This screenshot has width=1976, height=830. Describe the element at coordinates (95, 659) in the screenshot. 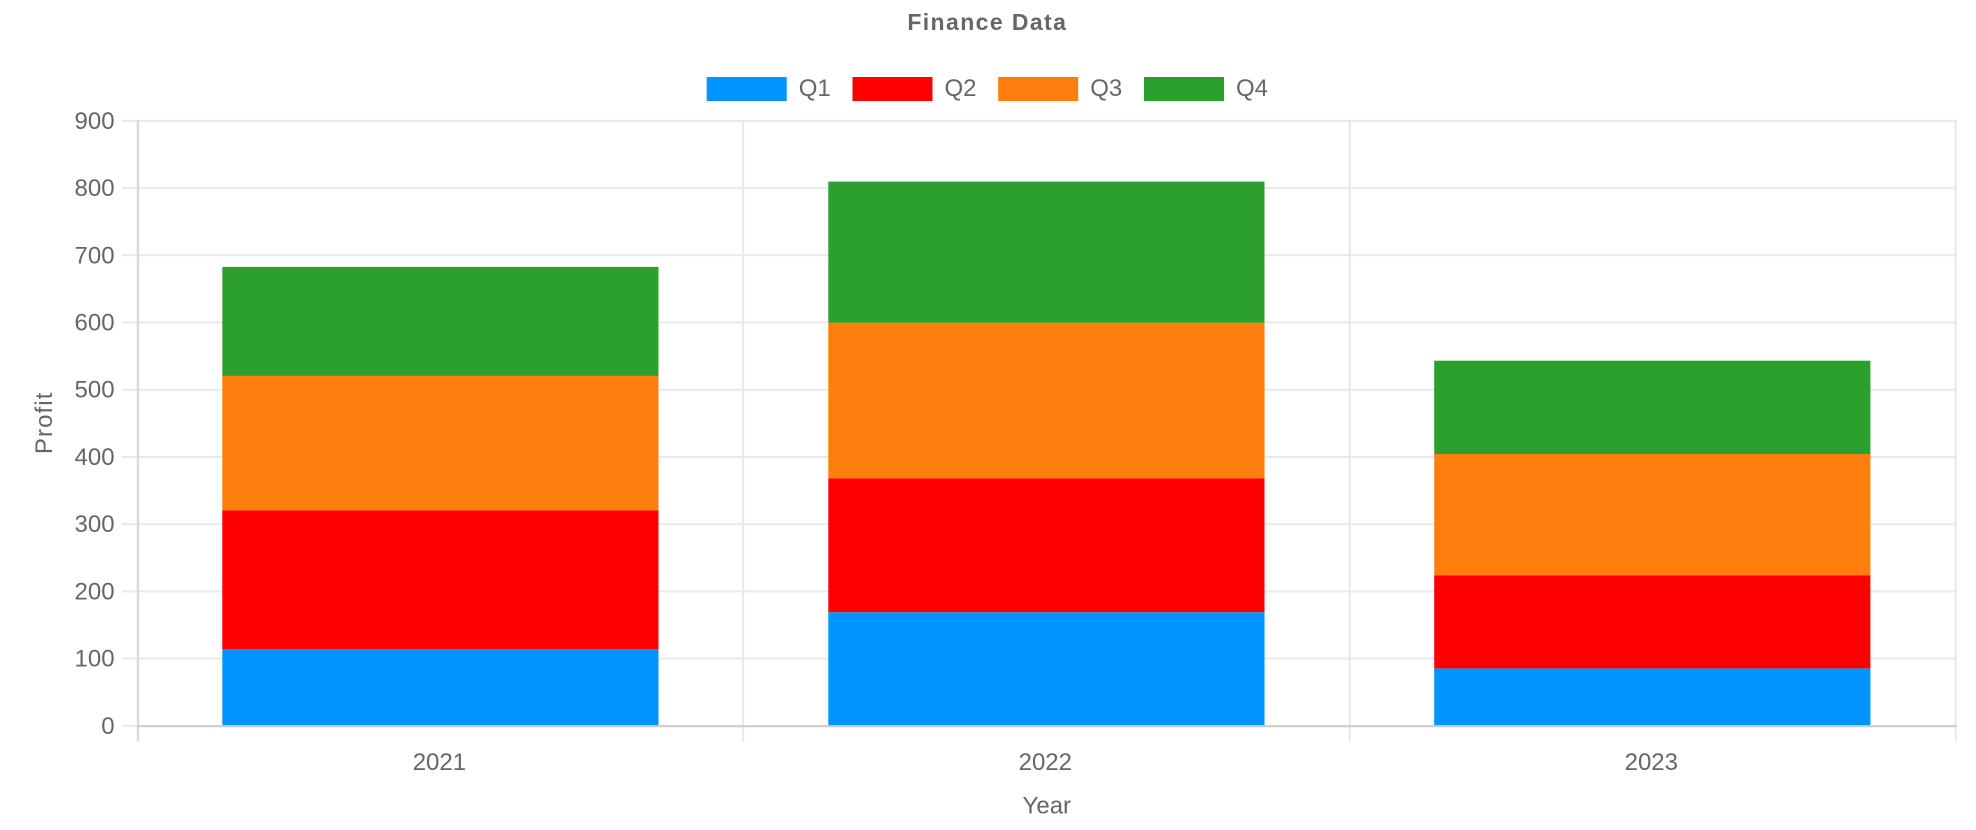

I see `svg-text: 100` at that location.